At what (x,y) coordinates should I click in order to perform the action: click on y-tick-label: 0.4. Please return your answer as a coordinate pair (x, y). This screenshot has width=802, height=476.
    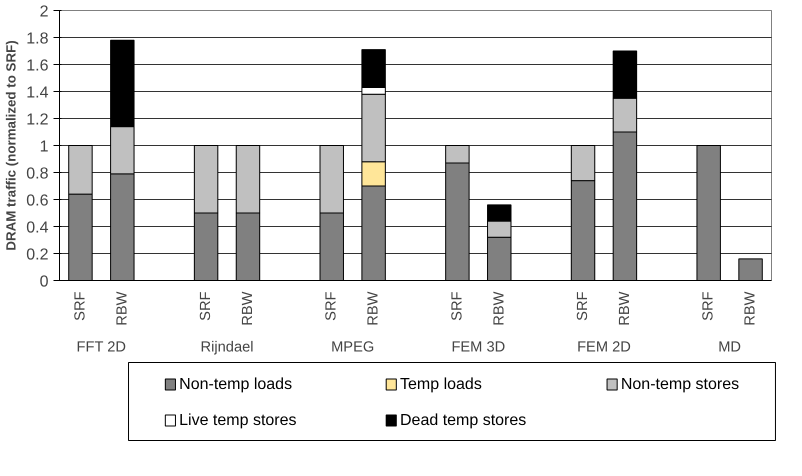
    Looking at the image, I should click on (37, 228).